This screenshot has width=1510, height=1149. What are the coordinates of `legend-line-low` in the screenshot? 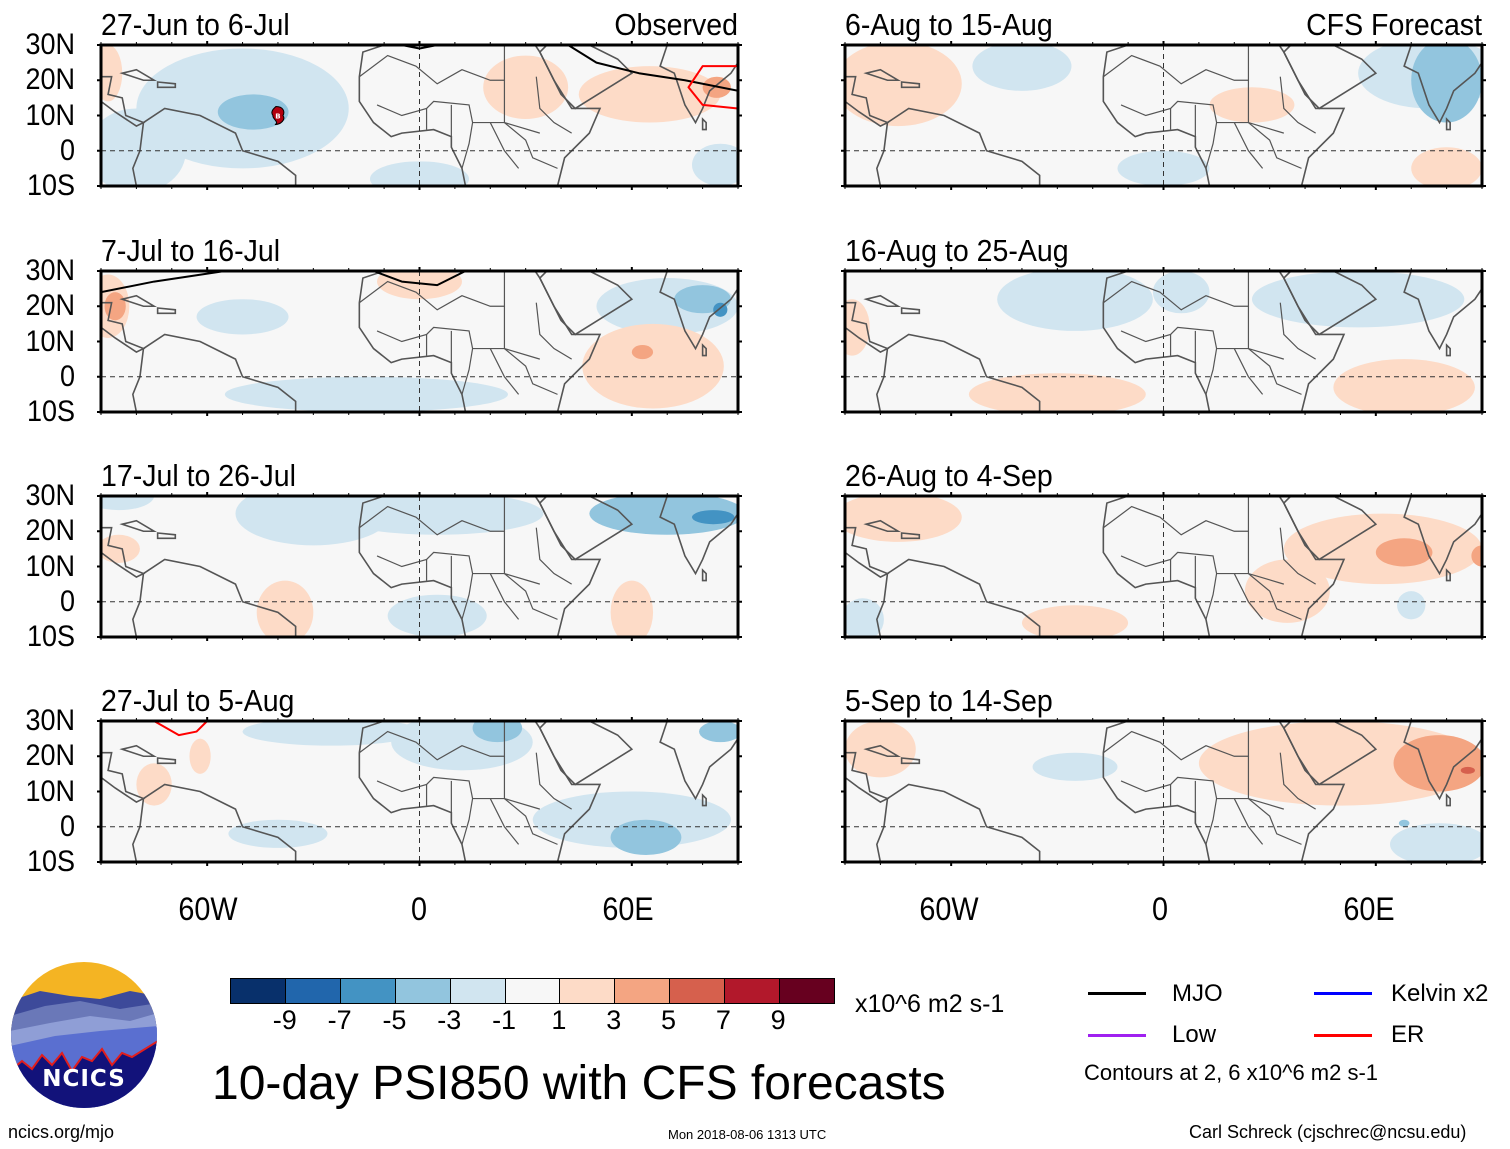 It's located at (1117, 1035).